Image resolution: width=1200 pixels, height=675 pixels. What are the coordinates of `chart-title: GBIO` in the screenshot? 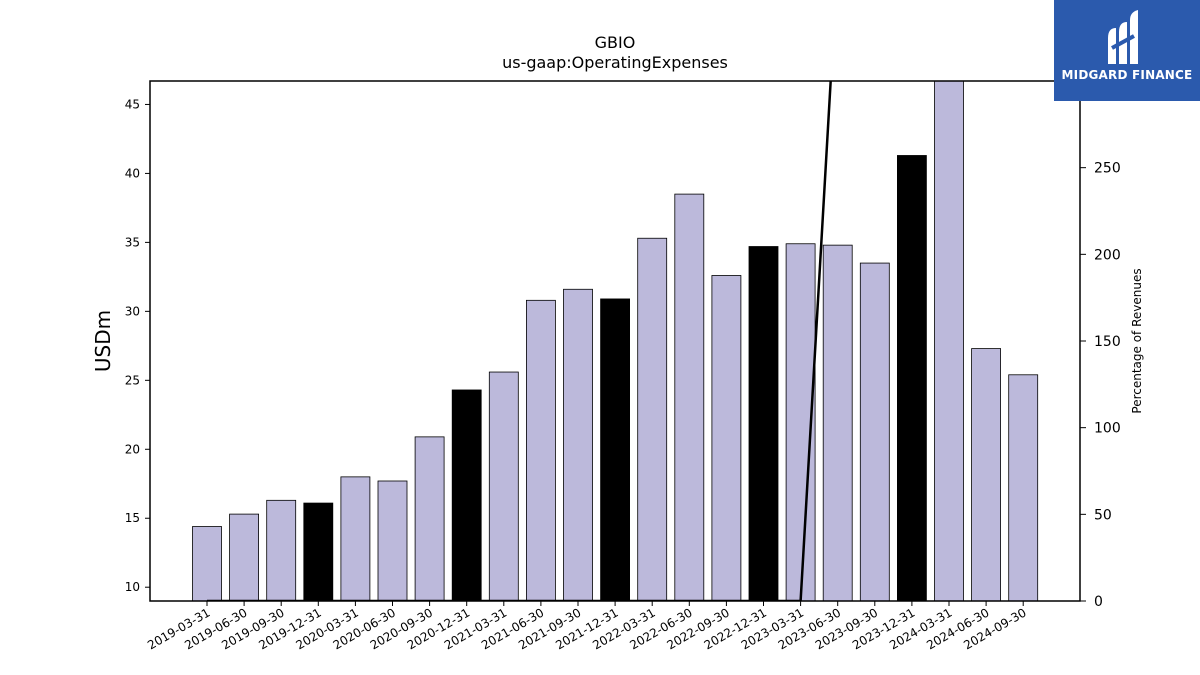 It's located at (615, 42).